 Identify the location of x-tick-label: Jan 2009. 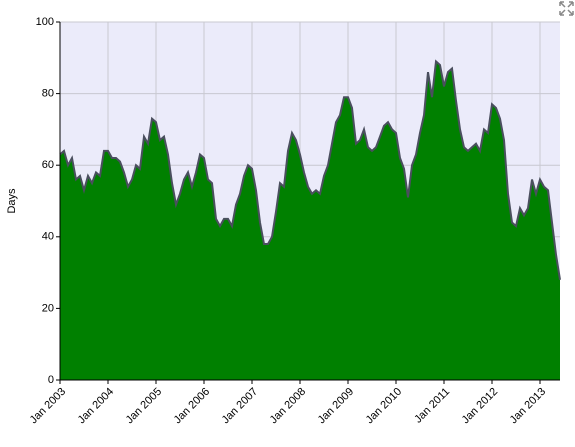
(336, 406).